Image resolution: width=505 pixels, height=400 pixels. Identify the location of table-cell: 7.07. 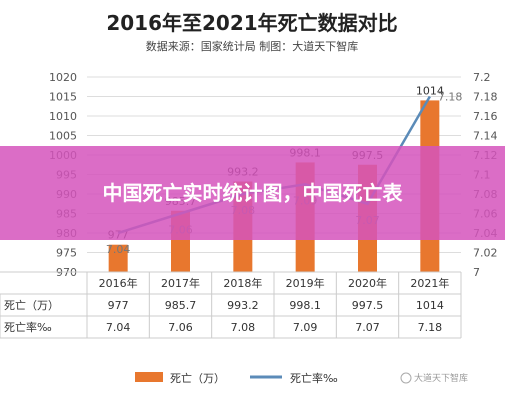
(367, 327).